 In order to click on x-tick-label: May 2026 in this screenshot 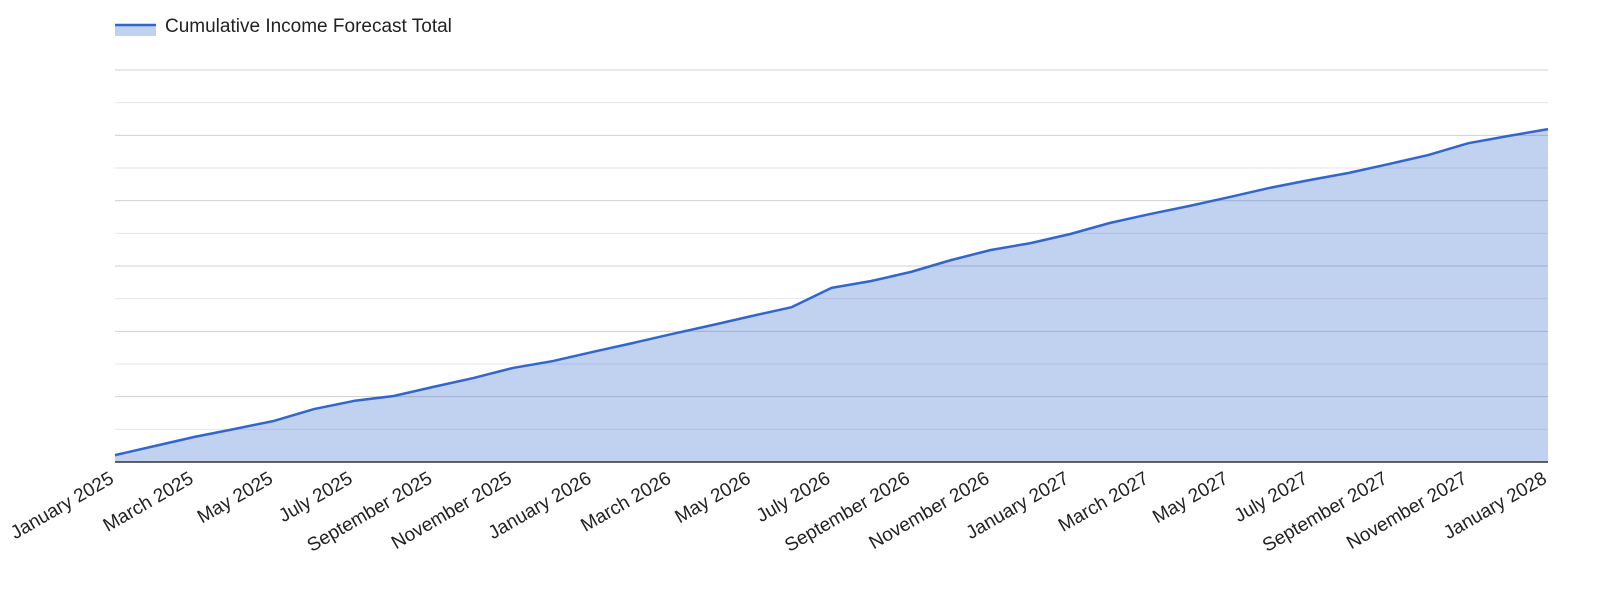, I will do `click(713, 498)`.